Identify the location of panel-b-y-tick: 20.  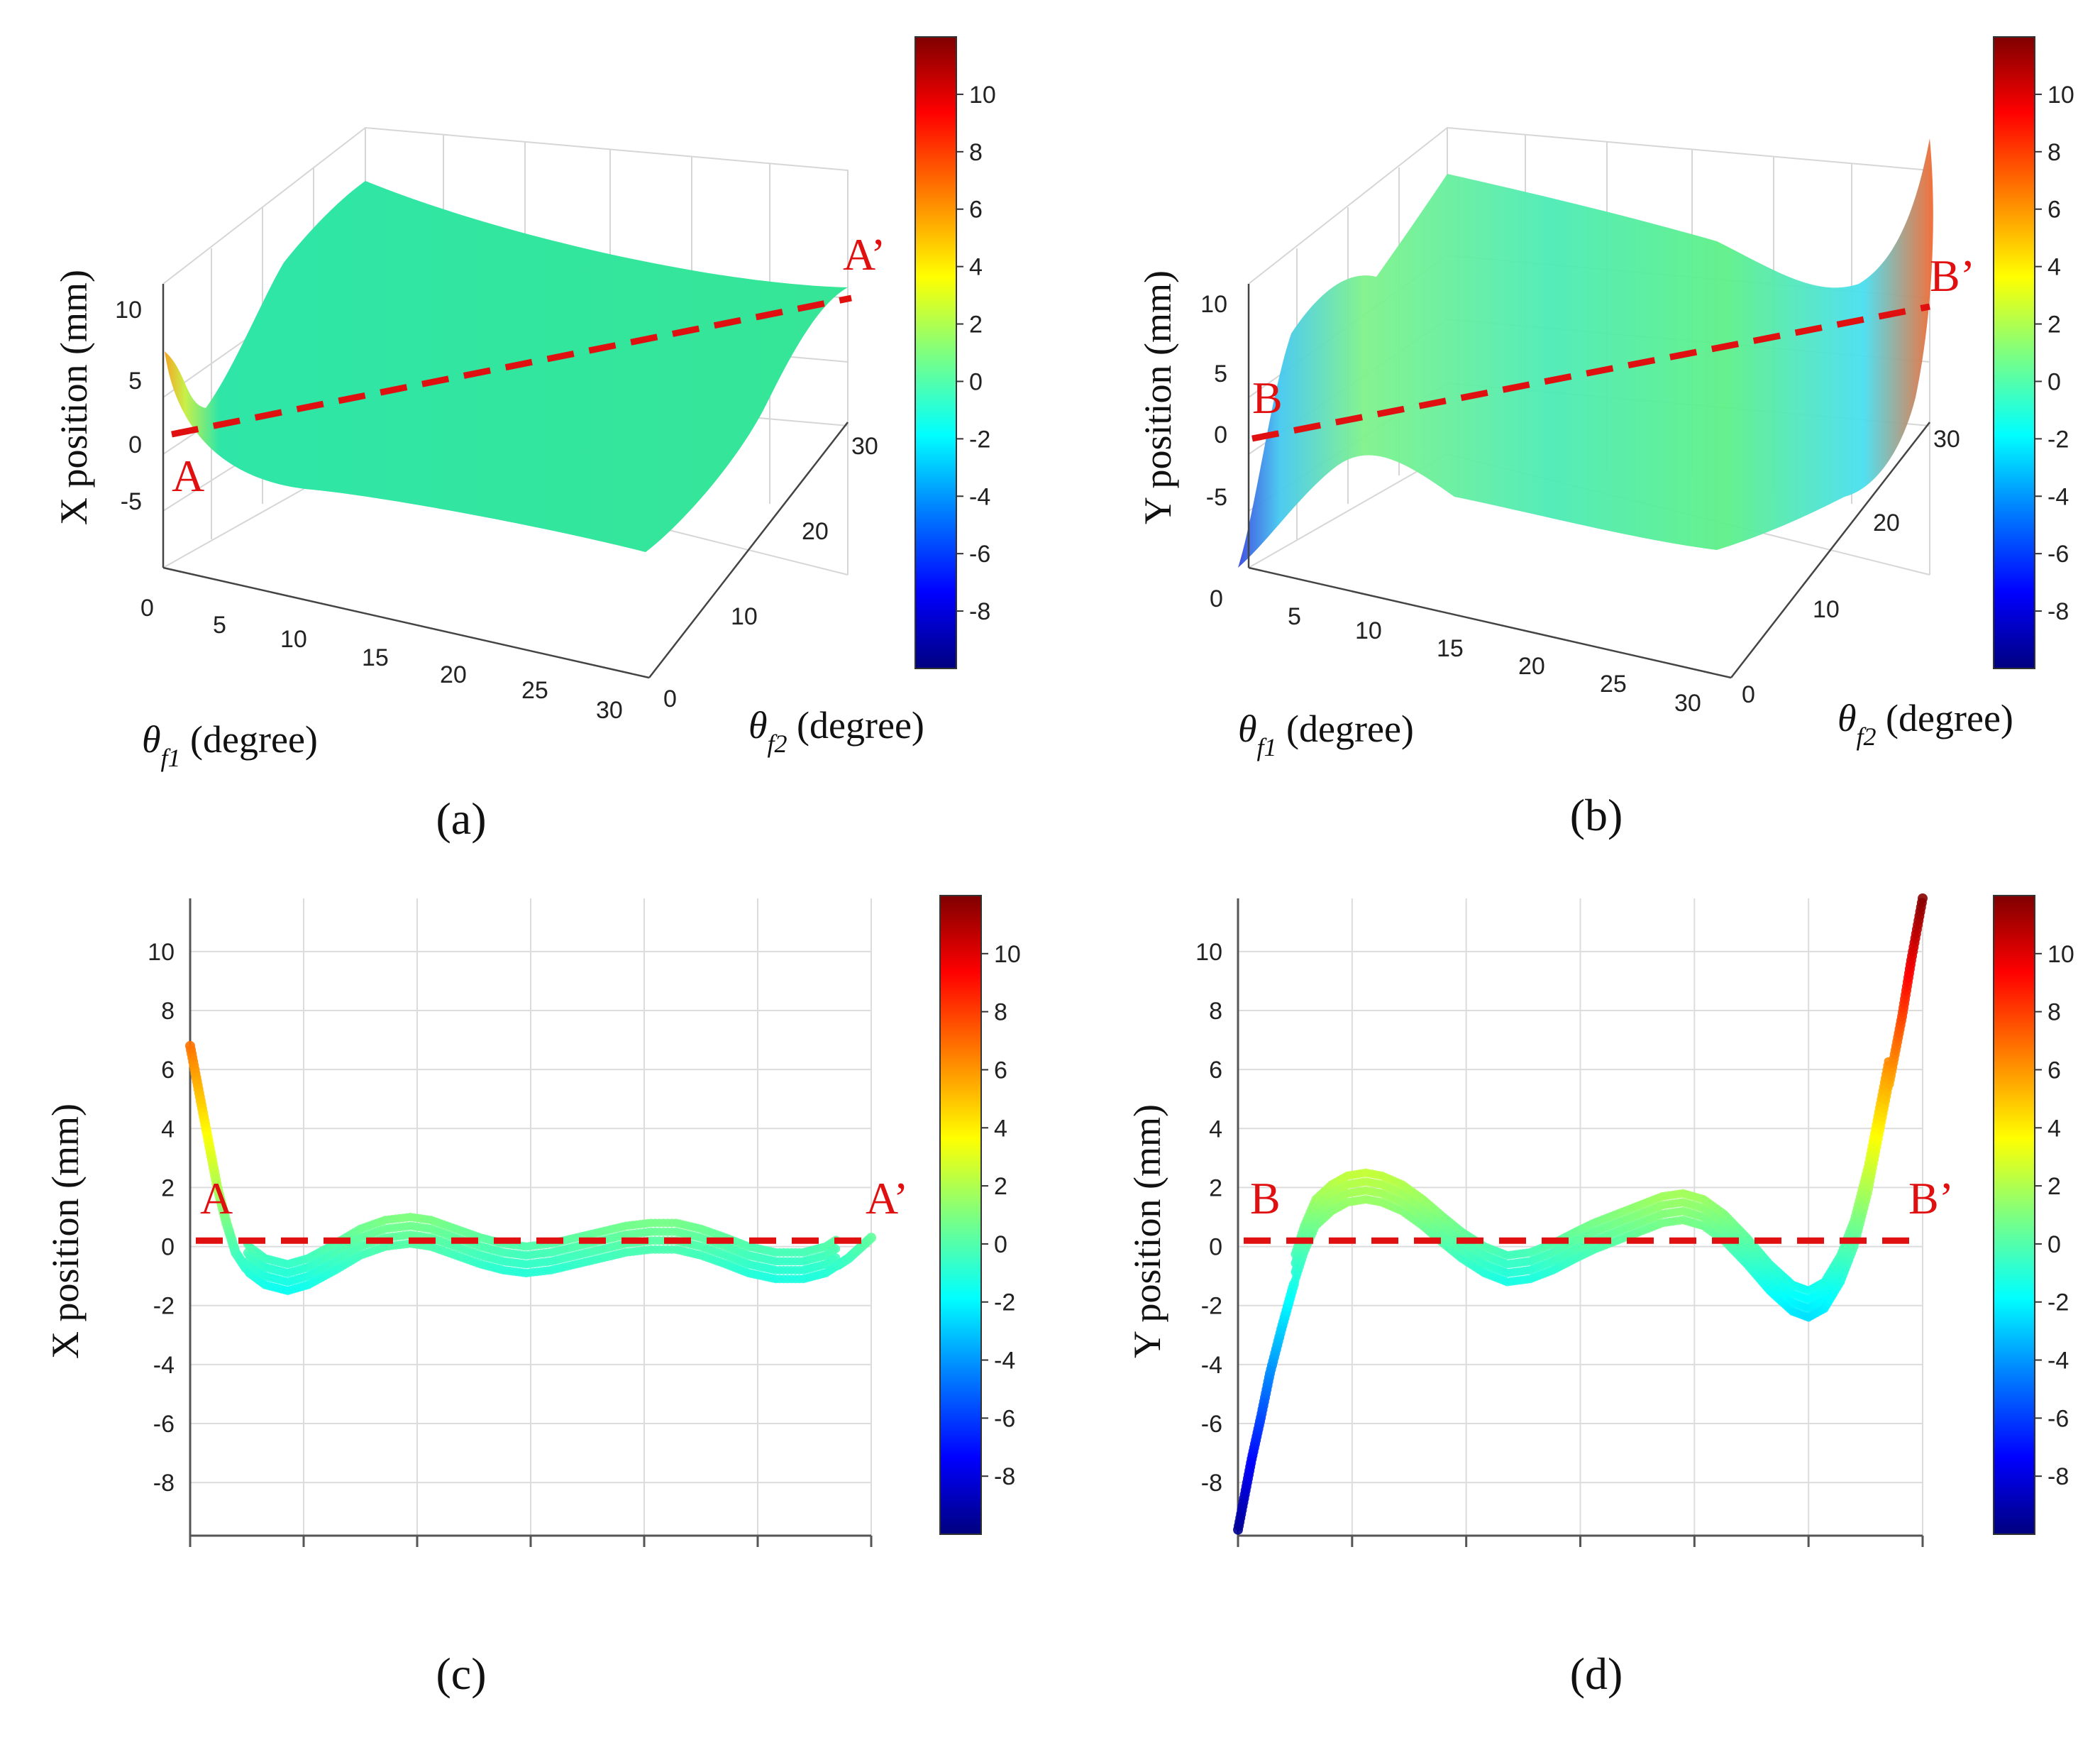
(1887, 523).